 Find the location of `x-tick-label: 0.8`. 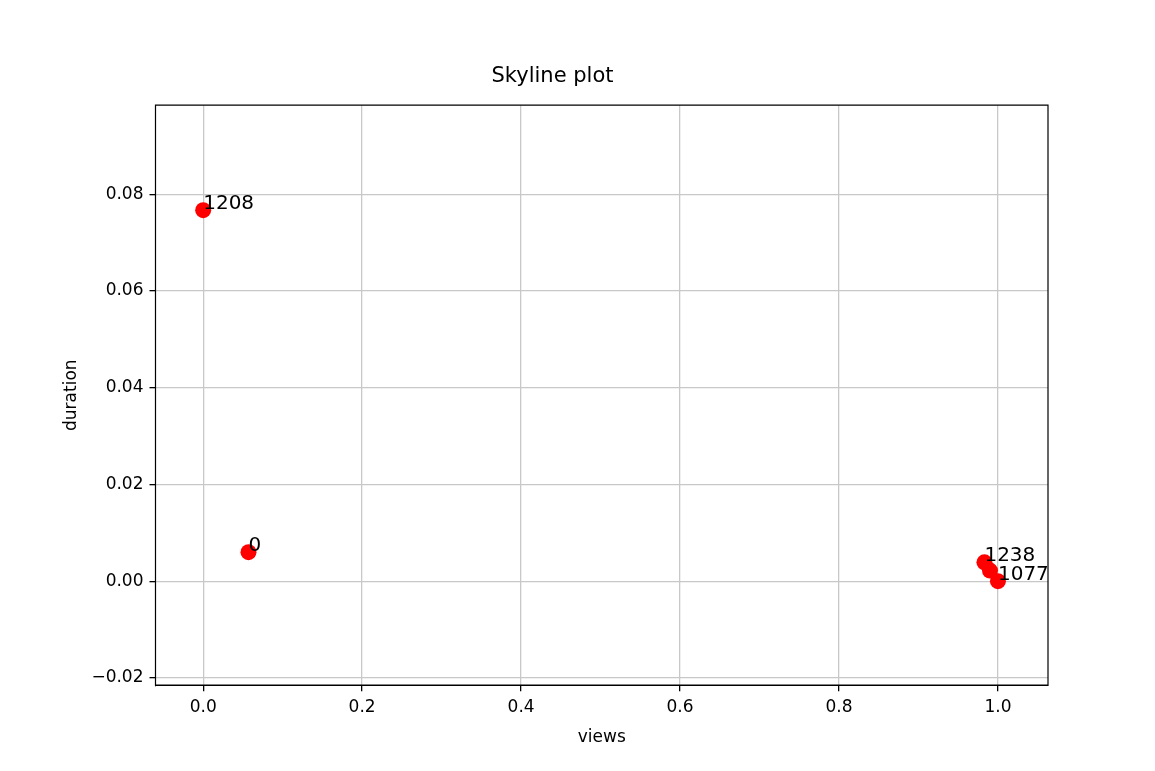

x-tick-label: 0.8 is located at coordinates (839, 705).